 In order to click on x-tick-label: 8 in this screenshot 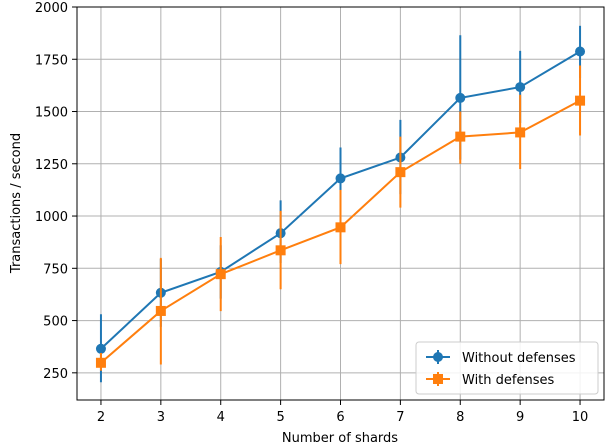, I will do `click(460, 417)`.